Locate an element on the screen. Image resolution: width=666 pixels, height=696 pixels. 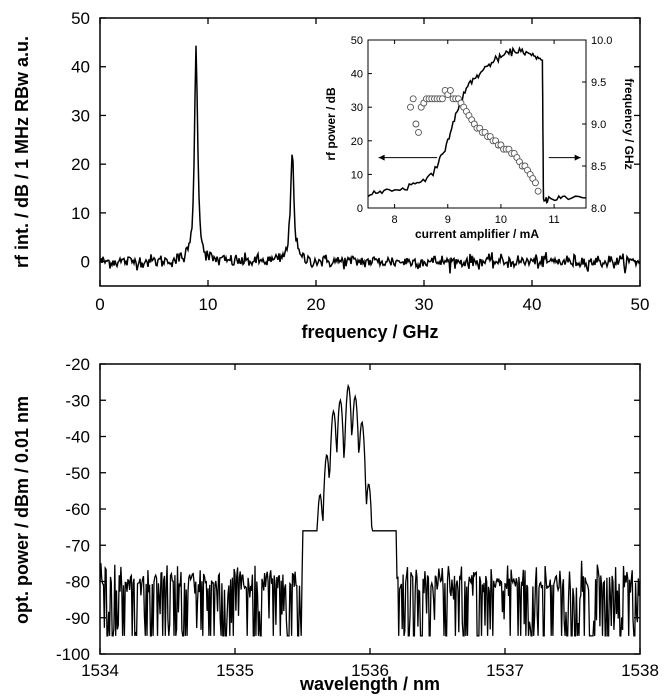
opt-xtick-label: 1534 is located at coordinates (100, 670).